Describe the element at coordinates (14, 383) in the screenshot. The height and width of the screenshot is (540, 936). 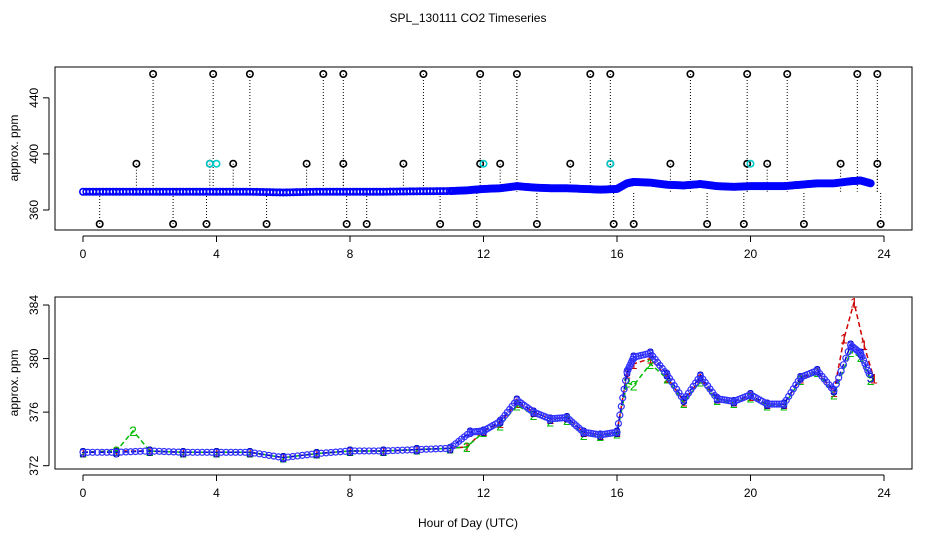
I see `bottom-y-axis-label: approx. ppm` at that location.